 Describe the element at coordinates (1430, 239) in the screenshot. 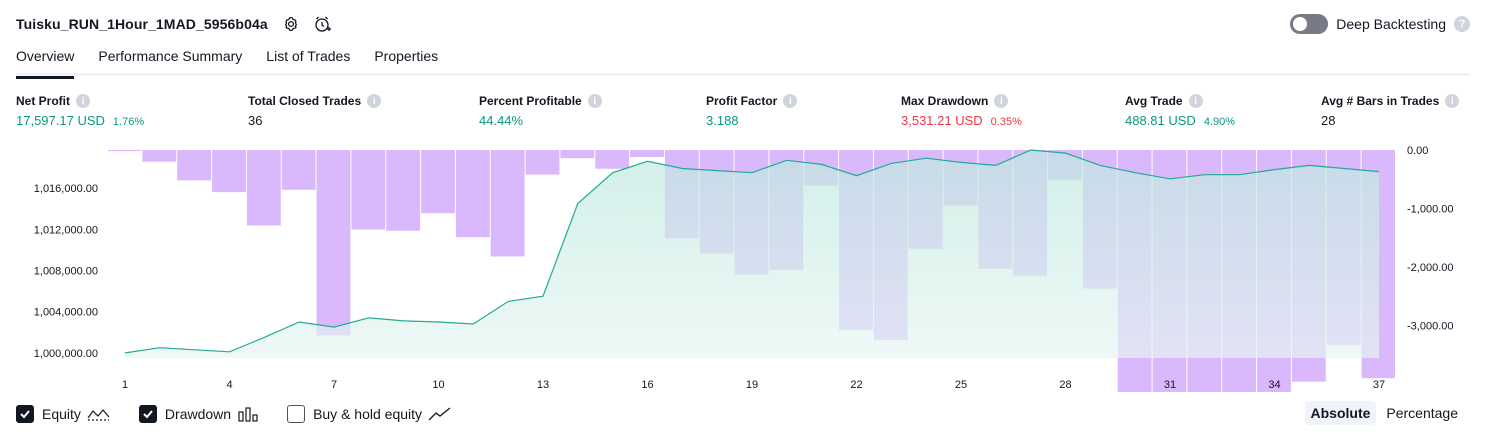

I see `right-y-axis: 0.00 -1,000.00 -2,000.00 -3,000.00` at that location.